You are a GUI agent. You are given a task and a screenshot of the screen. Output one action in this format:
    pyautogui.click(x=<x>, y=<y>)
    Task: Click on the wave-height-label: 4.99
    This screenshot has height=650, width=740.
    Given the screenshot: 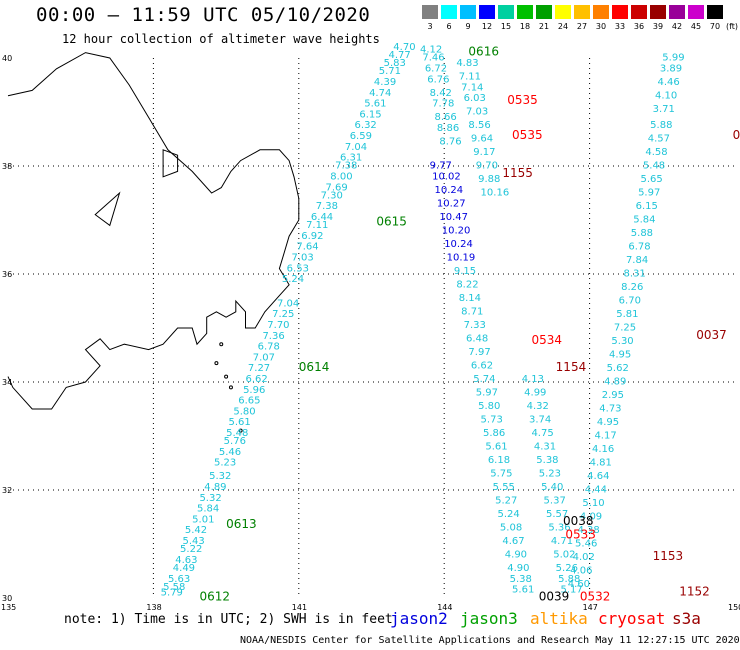 What is the action you would take?
    pyautogui.click(x=535, y=393)
    